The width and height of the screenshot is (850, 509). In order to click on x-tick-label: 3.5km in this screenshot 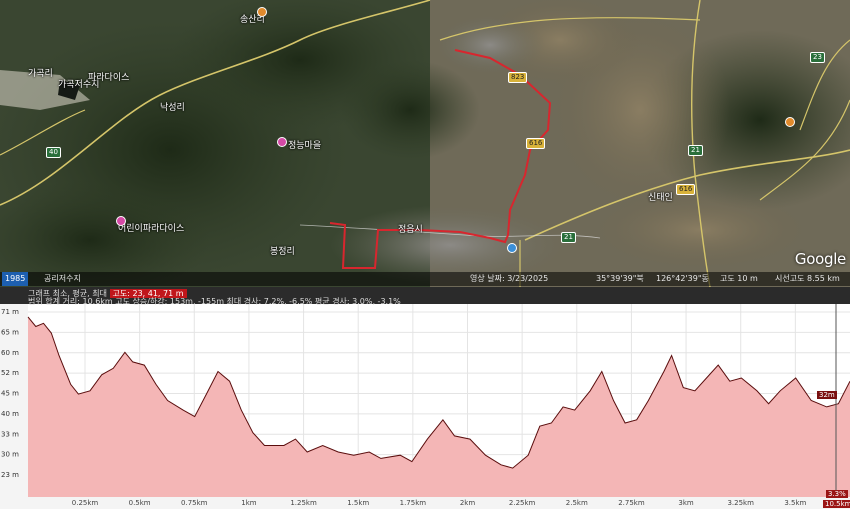, I will do `click(795, 503)`.